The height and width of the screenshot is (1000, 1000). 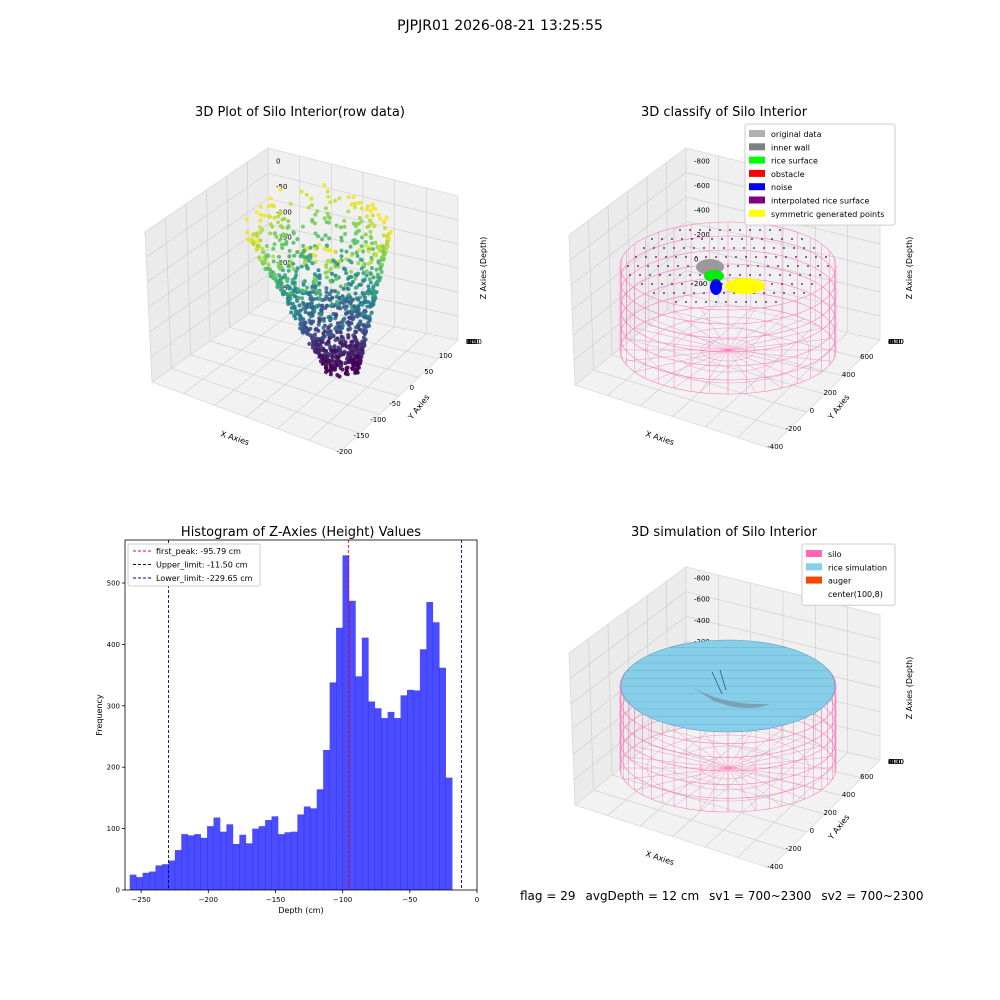 I want to click on panel-raw-title: 3D Plot of Silo Interior(row data), so click(x=300, y=112).